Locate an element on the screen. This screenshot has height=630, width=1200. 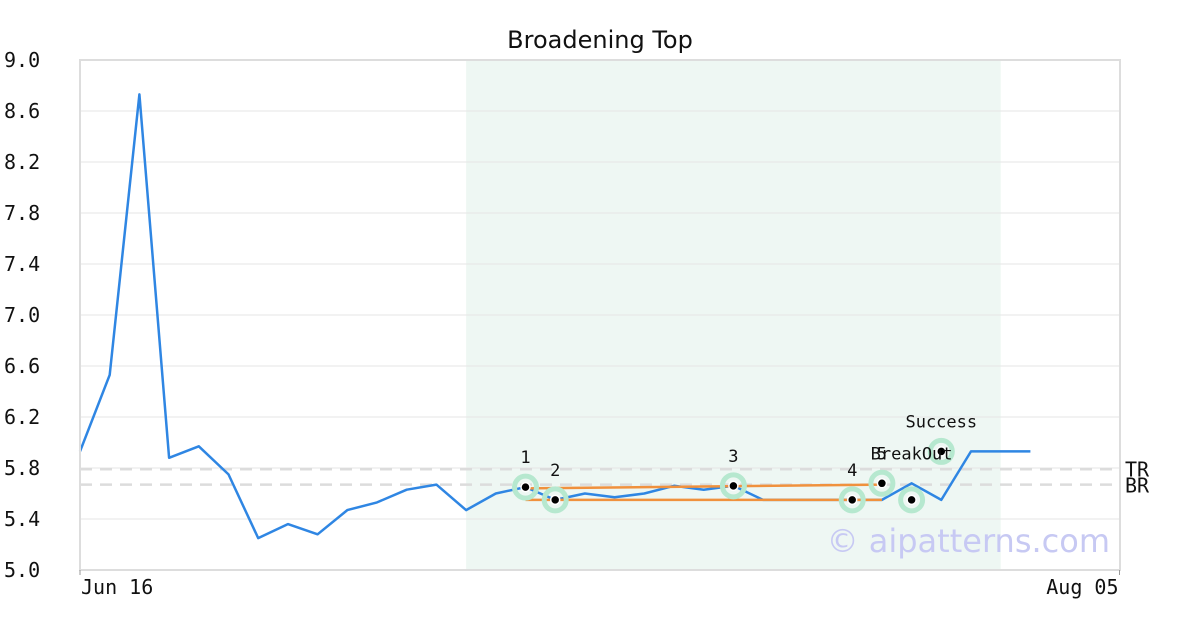
y-tick-label: 7.0 is located at coordinates (22, 315).